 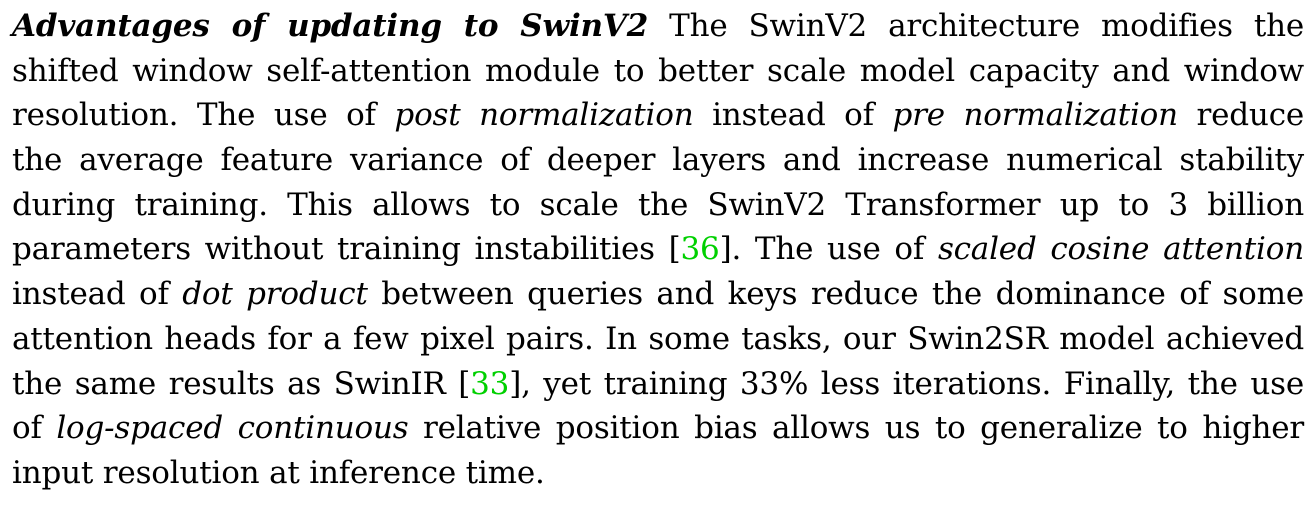 What do you see at coordinates (34, 428) in the screenshot?
I see `text-run: of` at bounding box center [34, 428].